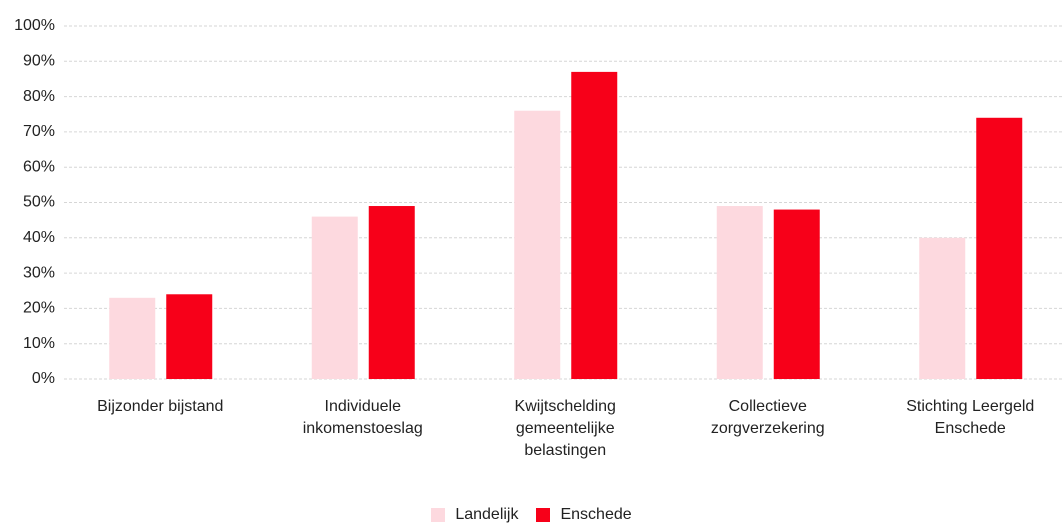  I want to click on y-tick-label: 100%, so click(34, 25).